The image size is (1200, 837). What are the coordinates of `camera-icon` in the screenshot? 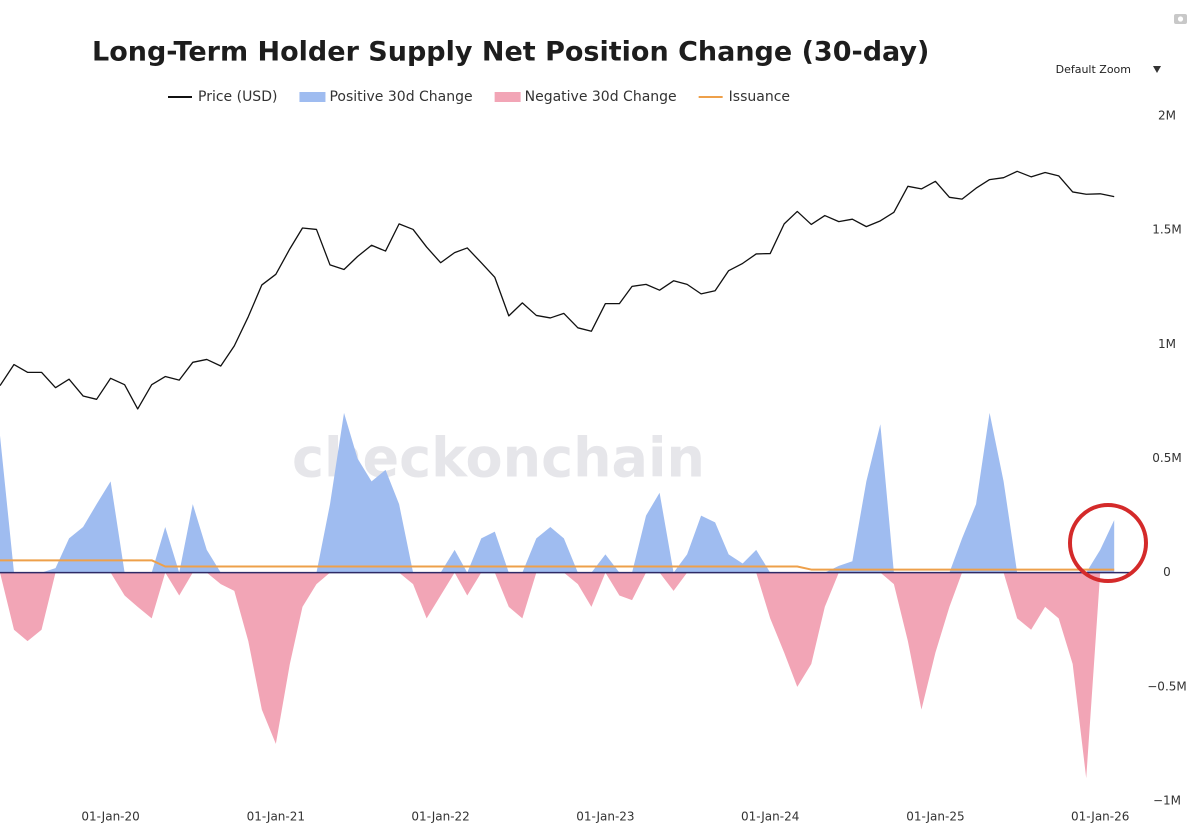 It's located at (1180, 19).